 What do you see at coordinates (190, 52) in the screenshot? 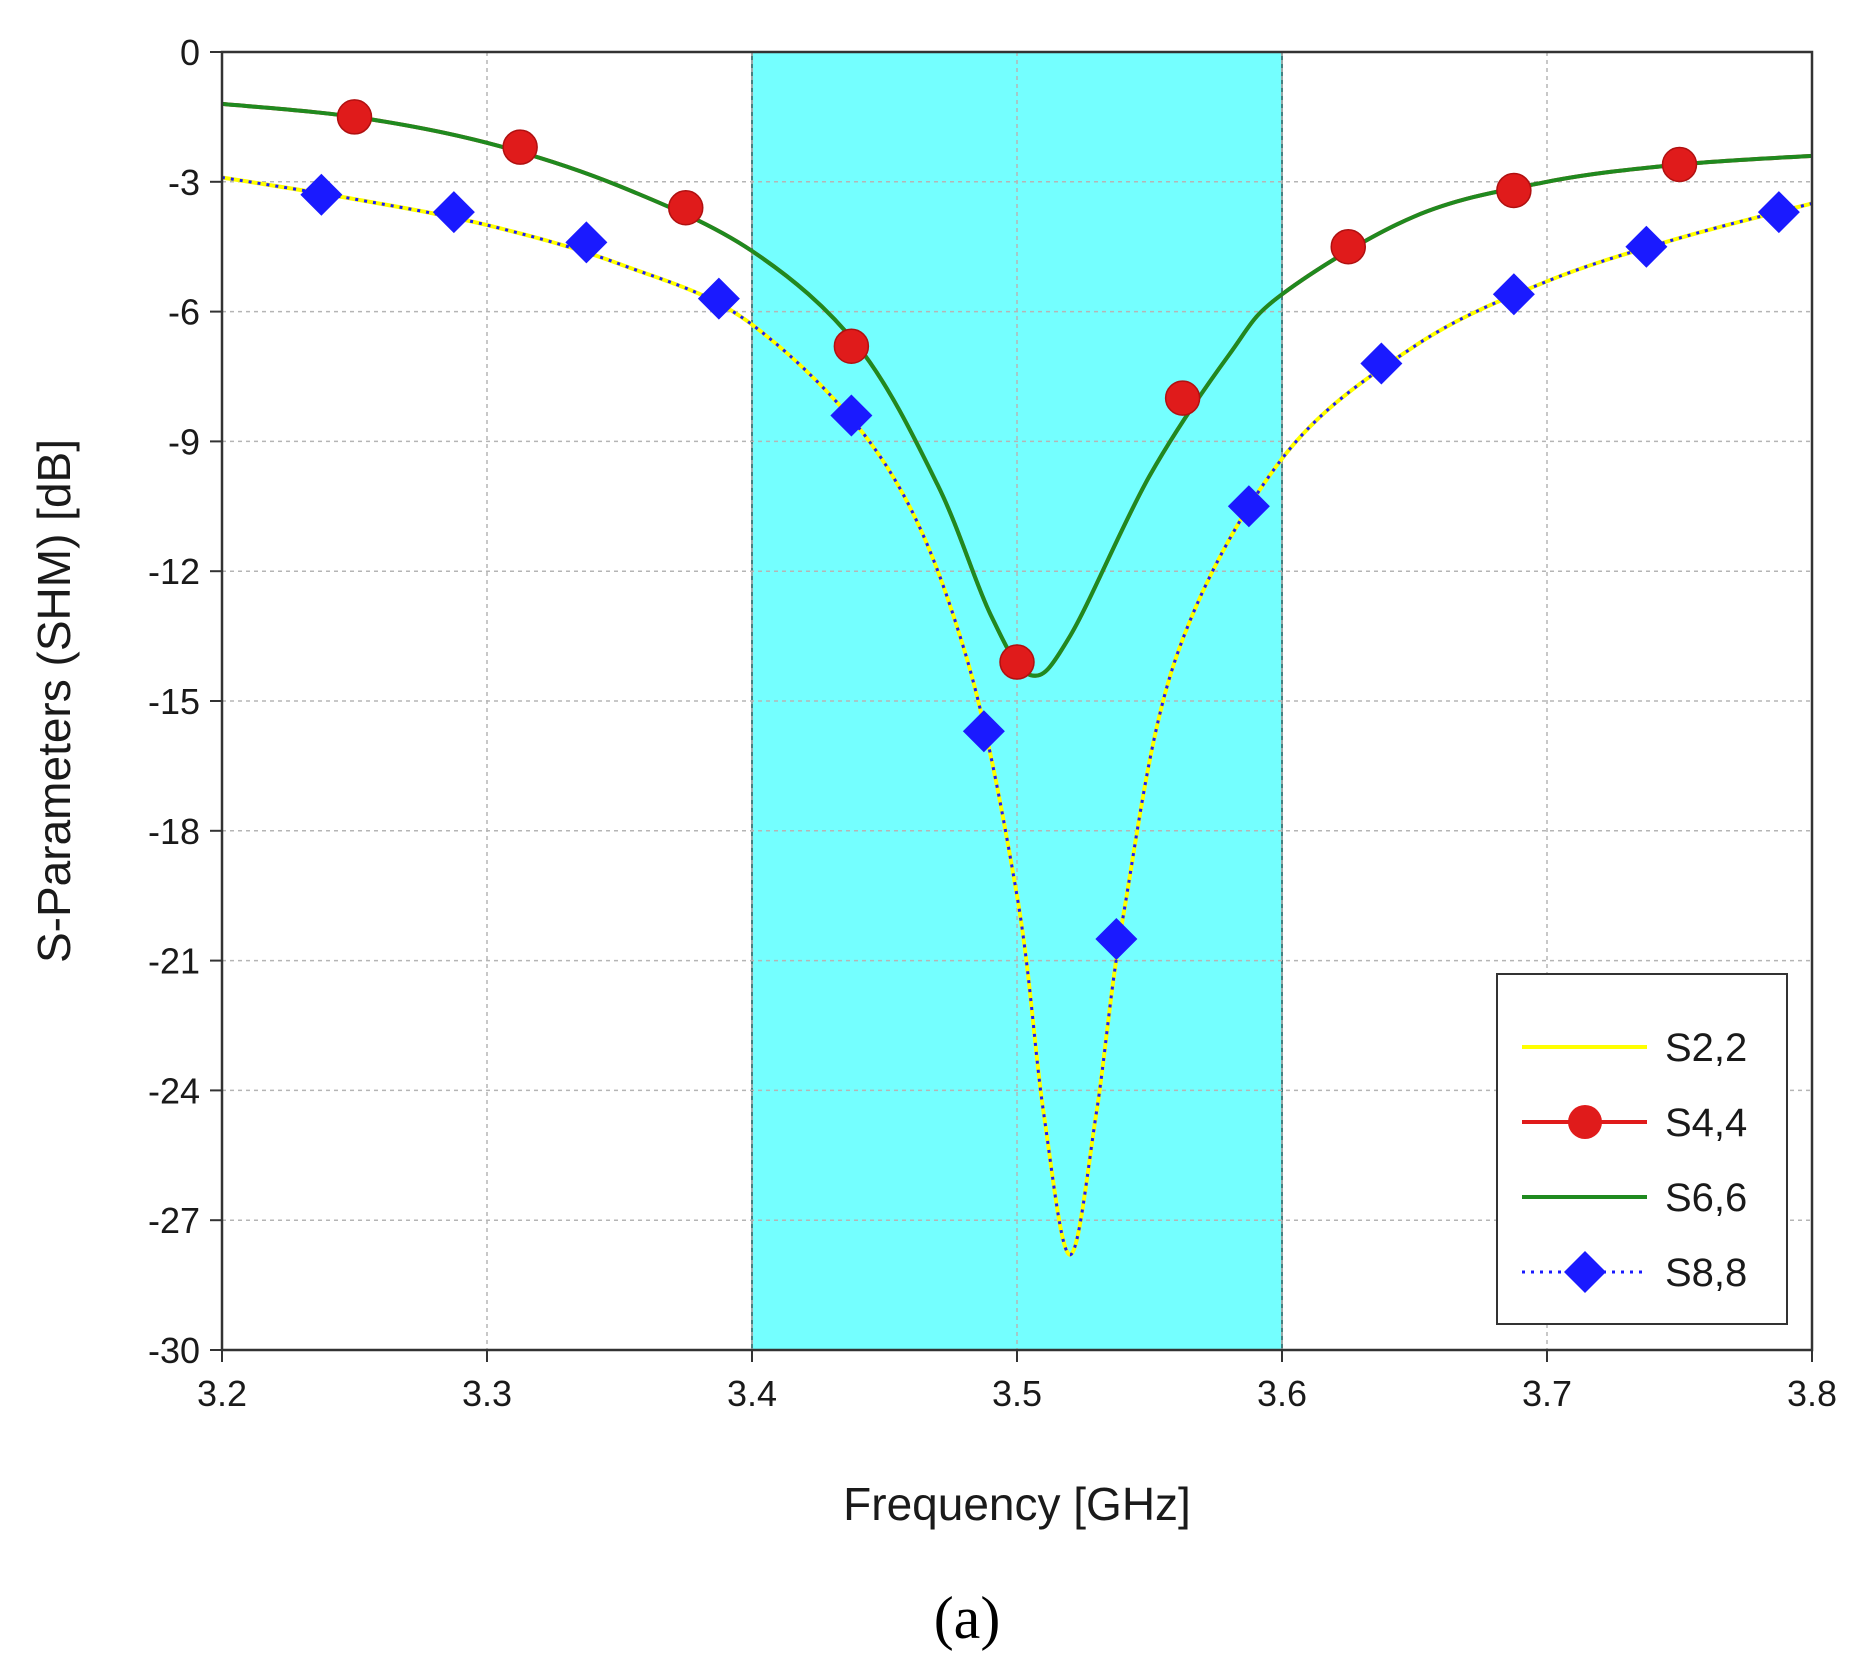
I see `y-tick-label: 0` at bounding box center [190, 52].